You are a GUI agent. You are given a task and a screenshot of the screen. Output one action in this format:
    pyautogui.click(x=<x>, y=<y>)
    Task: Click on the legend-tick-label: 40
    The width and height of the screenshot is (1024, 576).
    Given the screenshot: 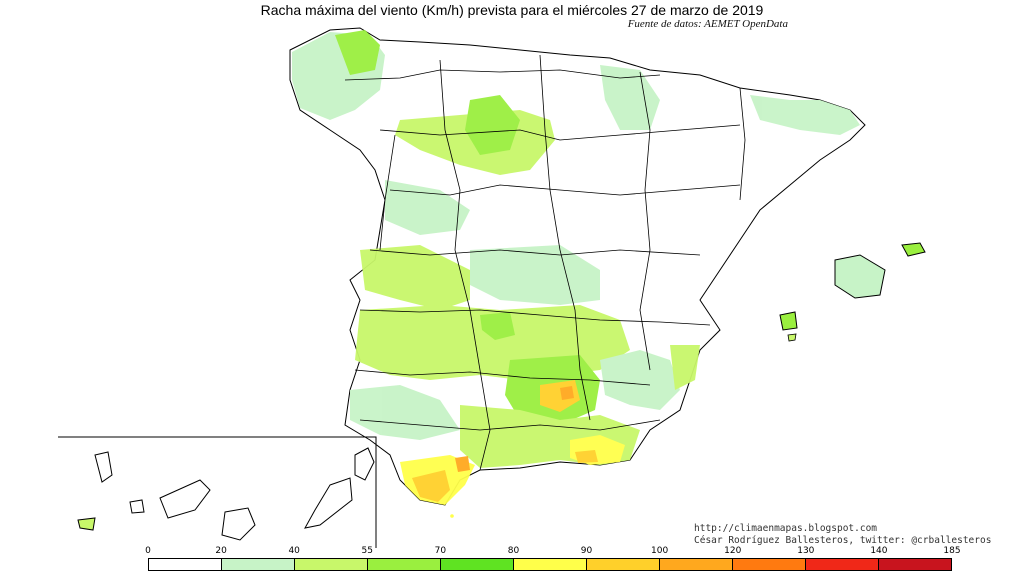 What is the action you would take?
    pyautogui.click(x=294, y=551)
    